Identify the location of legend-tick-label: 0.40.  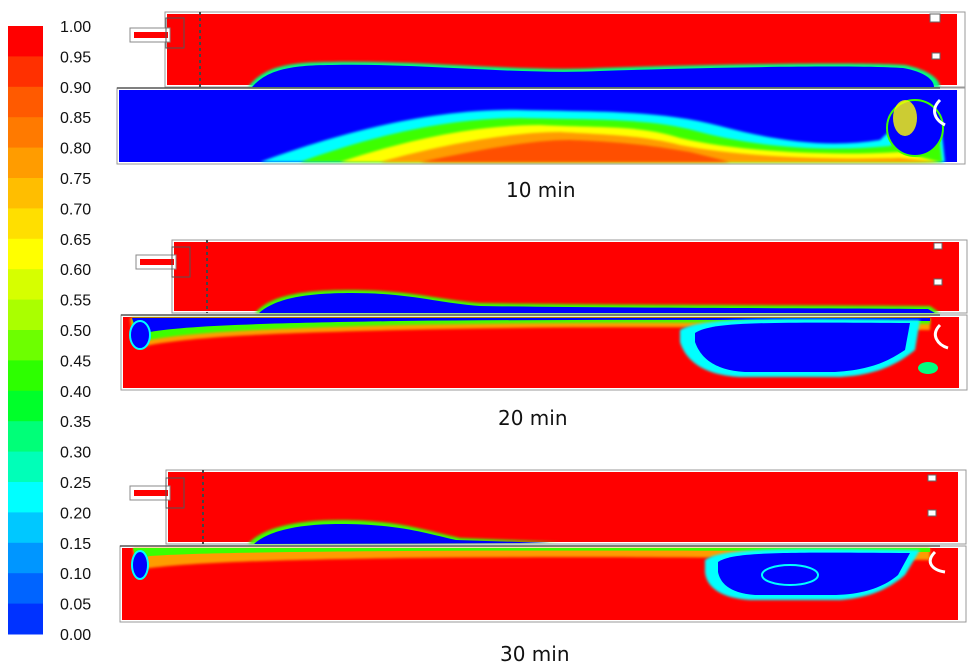
(75, 392).